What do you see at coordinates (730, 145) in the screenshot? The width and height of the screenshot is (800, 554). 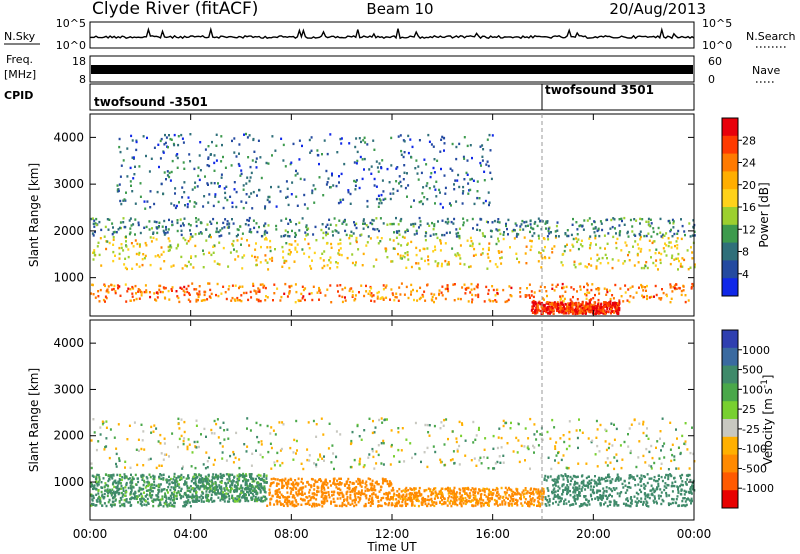 I see `colorbar-swatch` at bounding box center [730, 145].